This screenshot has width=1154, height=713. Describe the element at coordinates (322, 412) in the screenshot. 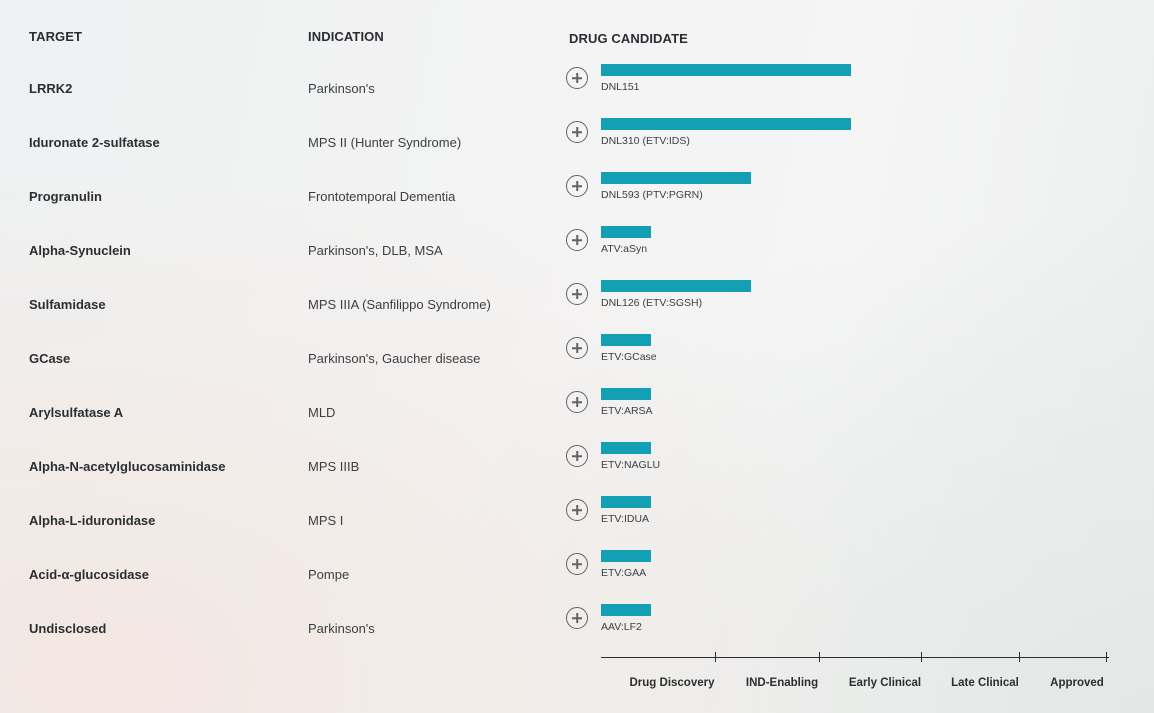

I see `indication-cell: MLD` at that location.